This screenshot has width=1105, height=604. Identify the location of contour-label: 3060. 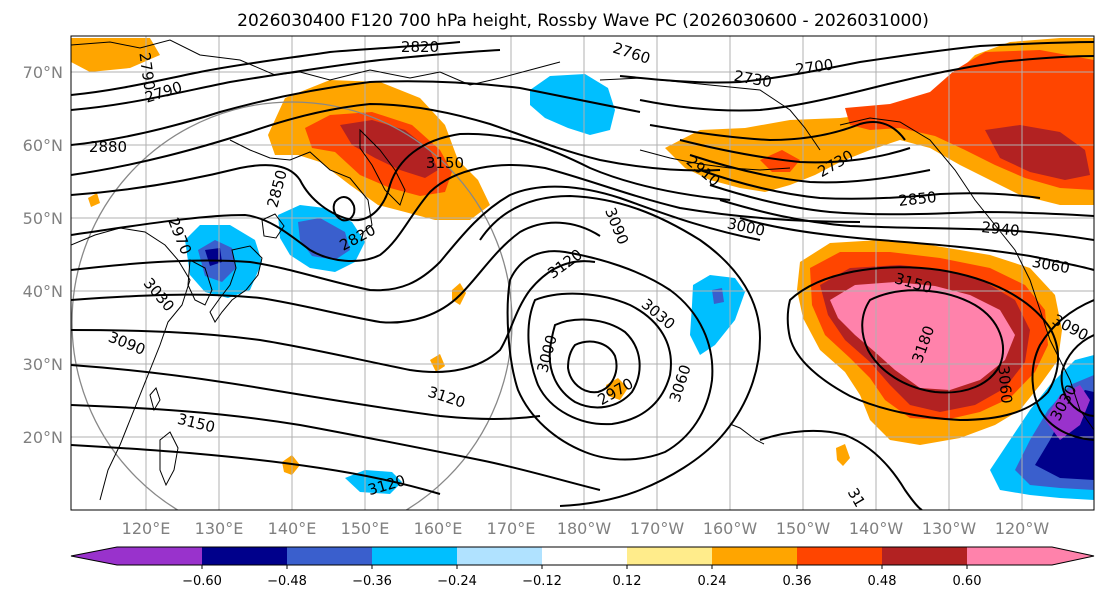
(1004, 385).